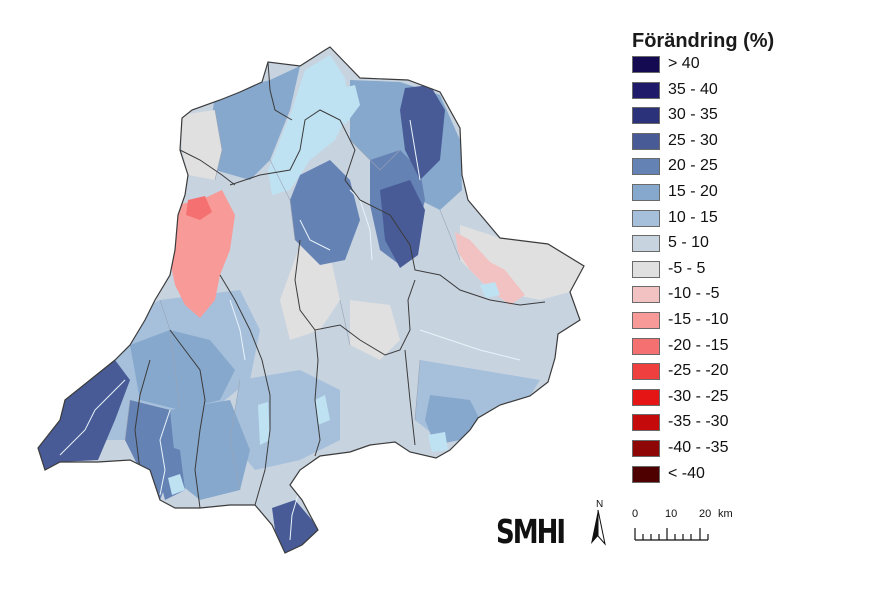 This screenshot has width=886, height=591. What do you see at coordinates (725, 514) in the screenshot?
I see `scale-unit: km` at bounding box center [725, 514].